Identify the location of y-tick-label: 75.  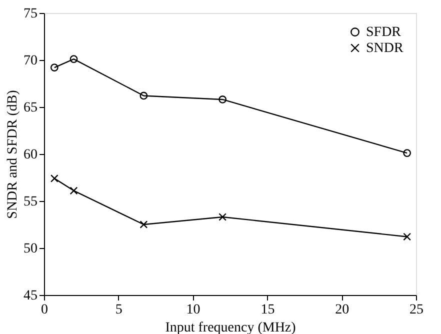
(31, 14).